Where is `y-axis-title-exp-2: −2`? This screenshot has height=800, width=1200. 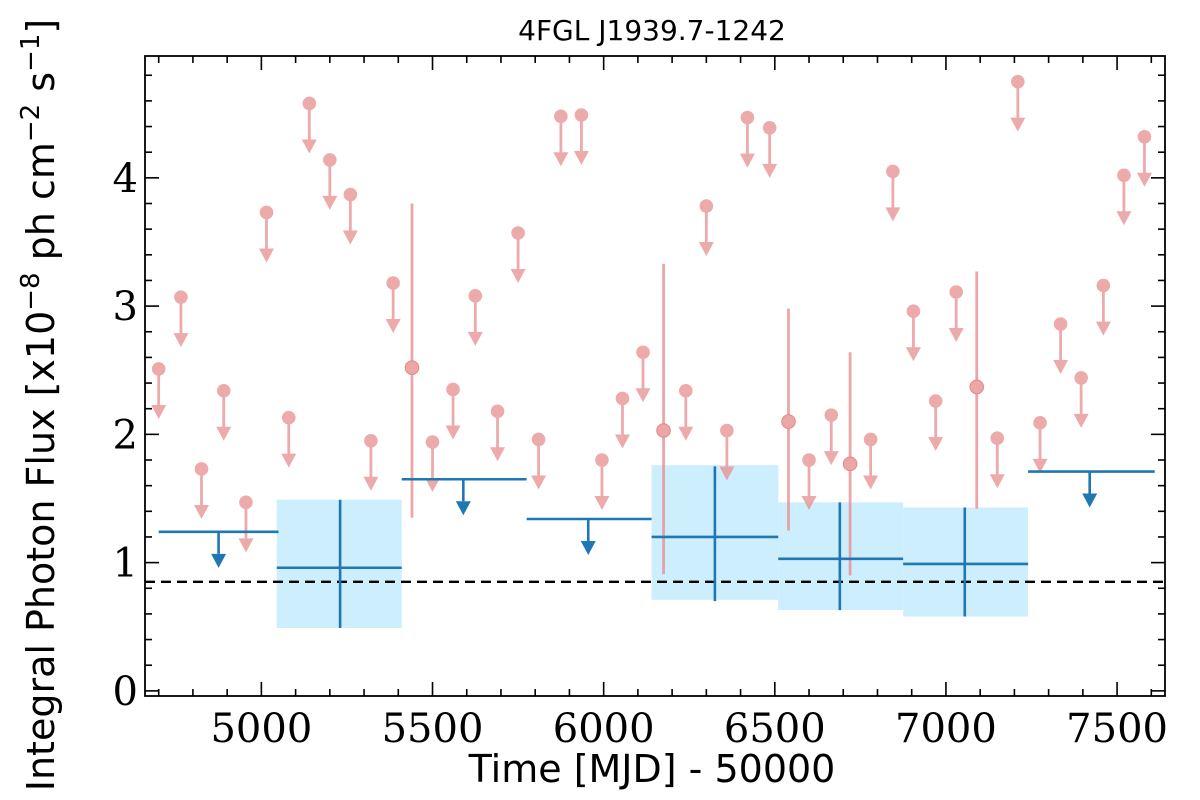 y-axis-title-exp-2: −2 is located at coordinates (31, 123).